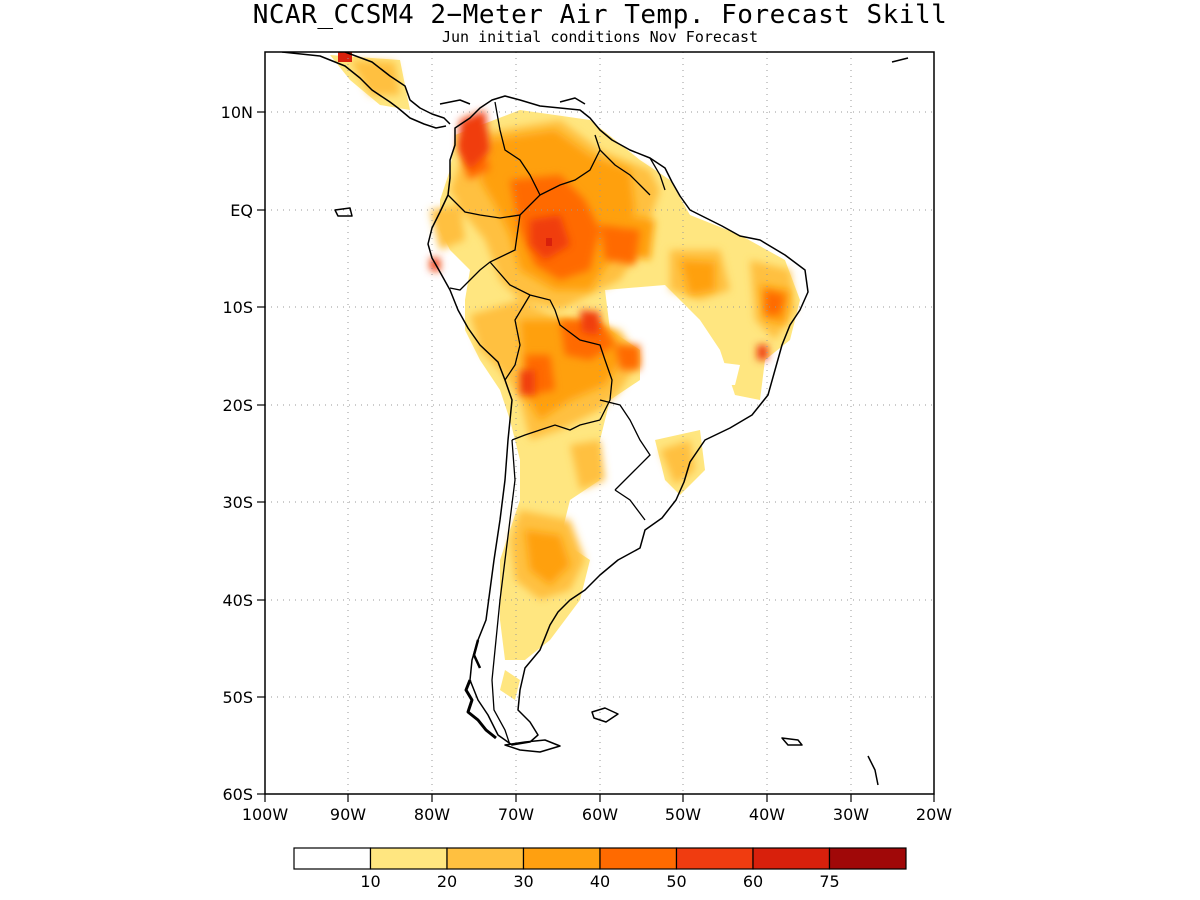 The width and height of the screenshot is (1200, 900). What do you see at coordinates (767, 814) in the screenshot?
I see `lon-tick-label: 40W` at bounding box center [767, 814].